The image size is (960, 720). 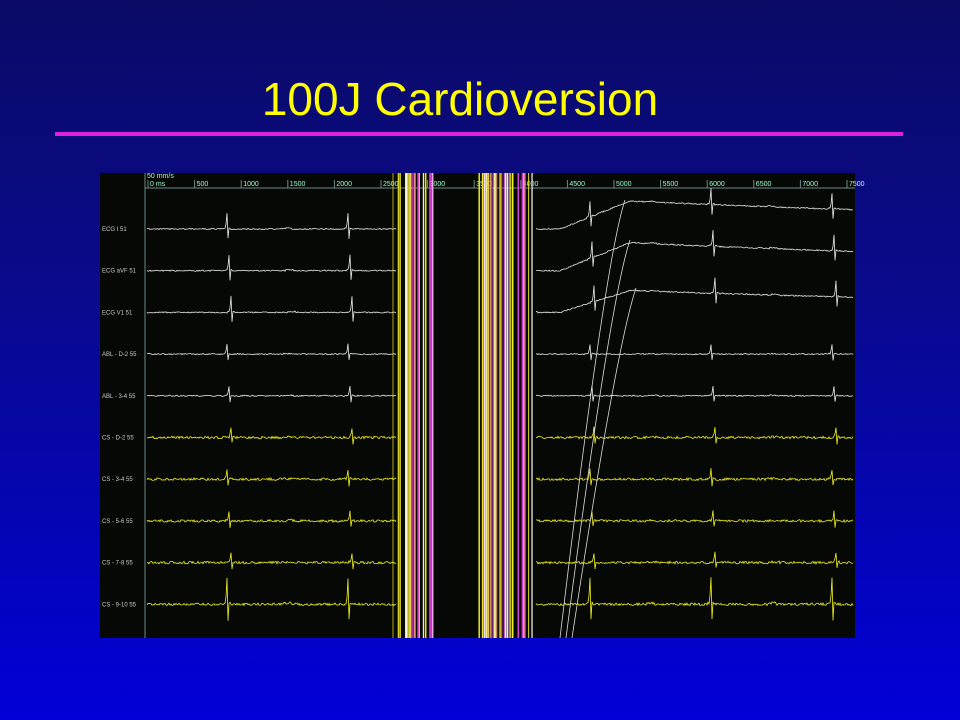 What do you see at coordinates (531, 184) in the screenshot?
I see `ruler-label: 4000` at bounding box center [531, 184].